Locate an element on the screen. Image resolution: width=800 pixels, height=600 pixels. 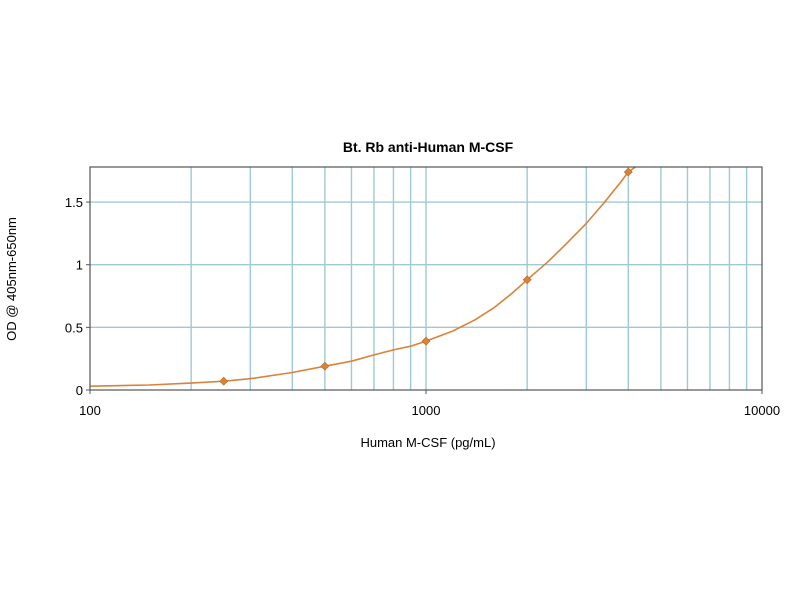
x-axis-label: Human M-CSF (pg/mL) is located at coordinates (427, 442).